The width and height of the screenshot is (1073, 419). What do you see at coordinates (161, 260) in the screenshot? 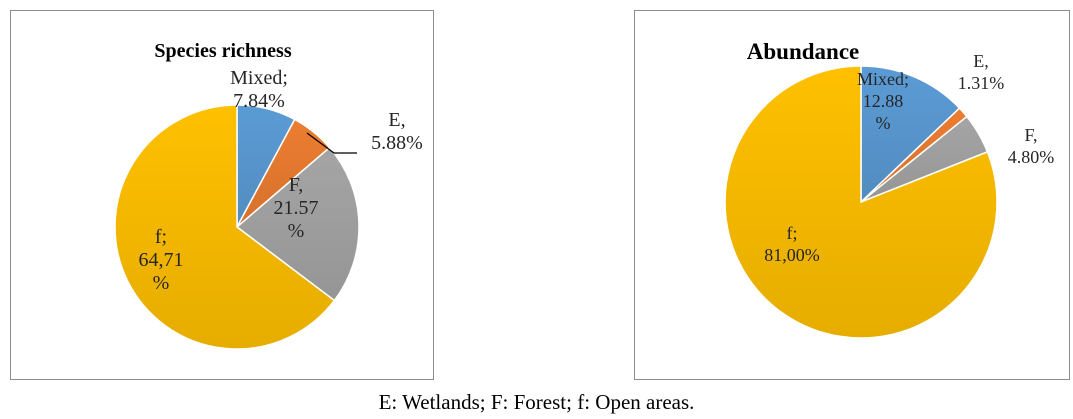
I see `data-label-species-richness-f-open: f; 64,71%` at bounding box center [161, 260].